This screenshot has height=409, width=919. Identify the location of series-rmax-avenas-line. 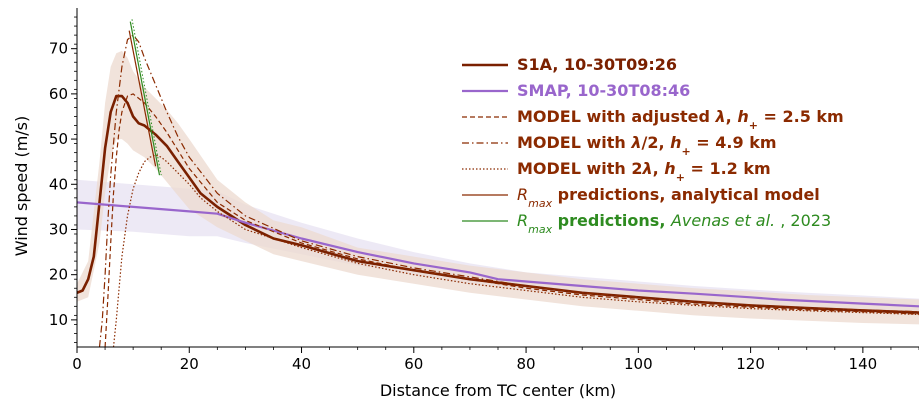
(145, 98).